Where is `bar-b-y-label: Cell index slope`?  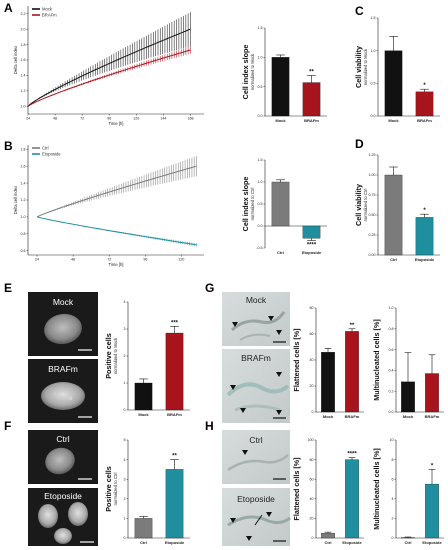 bar-b-y-label: Cell index slope is located at coordinates (245, 204).